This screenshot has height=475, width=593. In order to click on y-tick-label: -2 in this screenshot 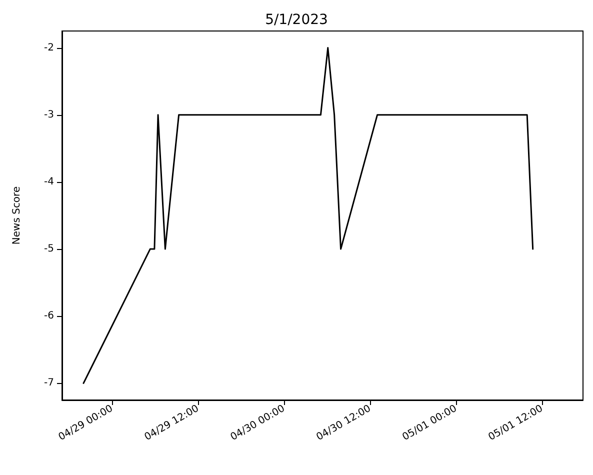, I will do `click(49, 48)`.